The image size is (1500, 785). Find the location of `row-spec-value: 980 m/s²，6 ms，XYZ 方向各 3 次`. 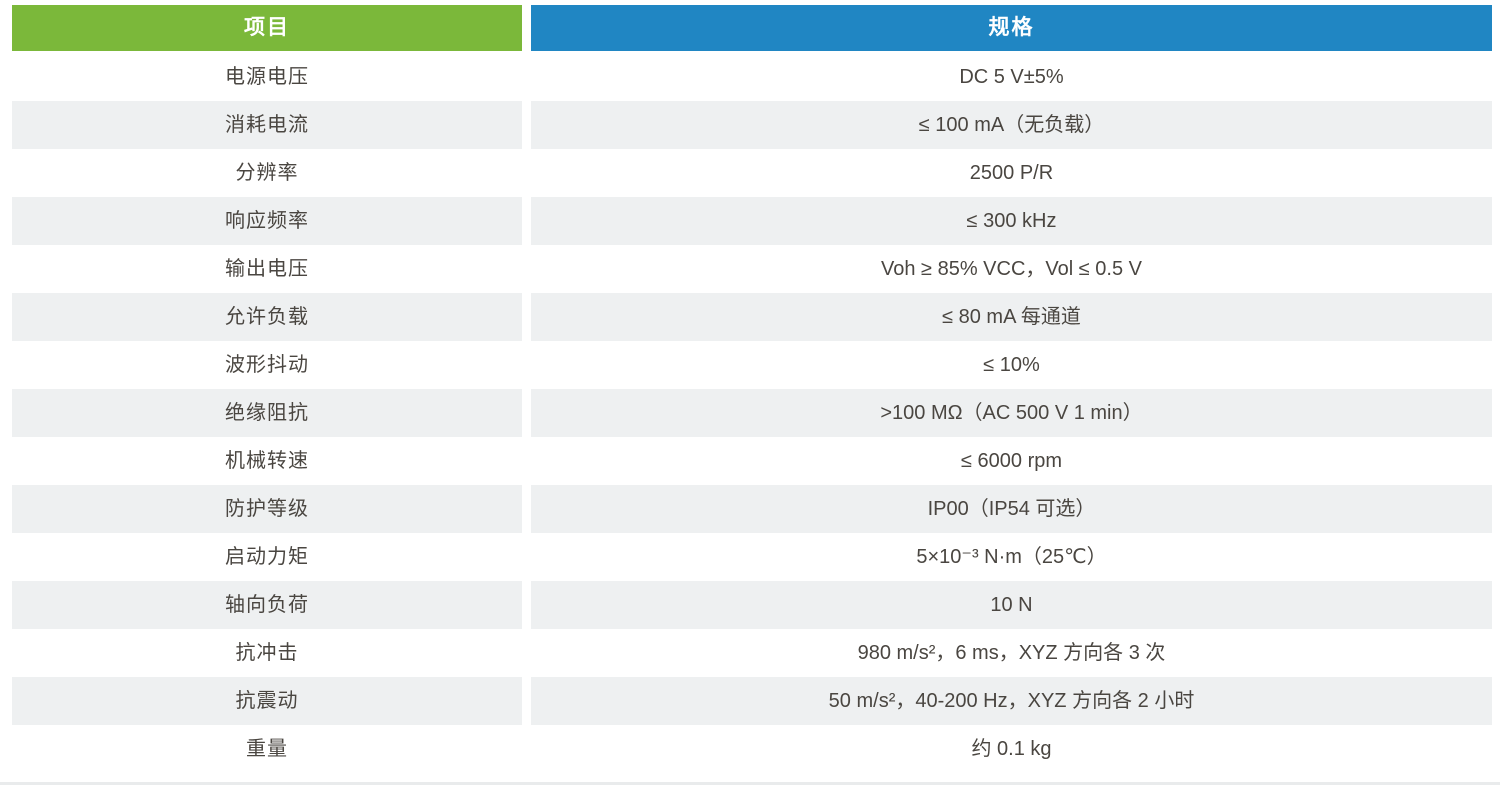

row-spec-value: 980 m/s²，6 ms，XYZ 方向各 3 次 is located at coordinates (1011, 653).